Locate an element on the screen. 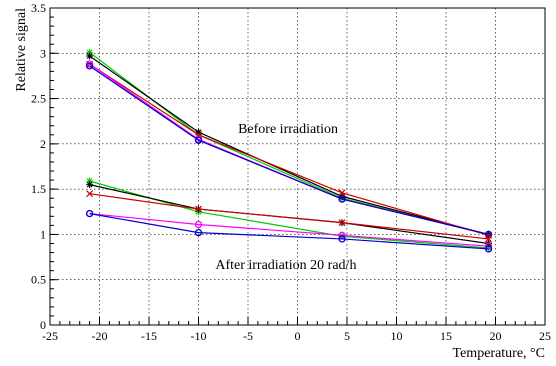  annotation-before-irradiation: Before irradiation is located at coordinates (288, 129).